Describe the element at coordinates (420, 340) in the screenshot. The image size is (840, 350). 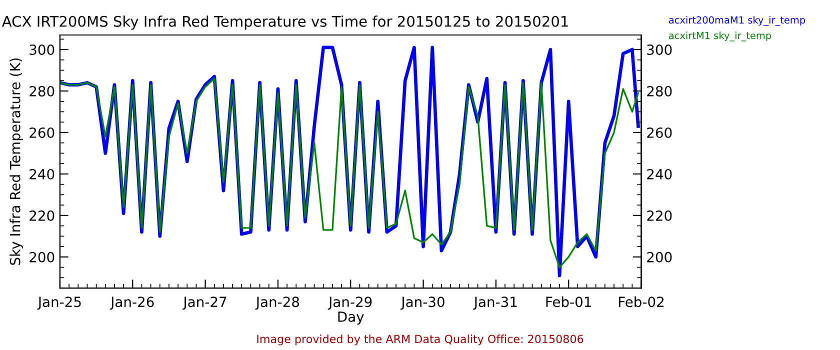
I see `text: Image provided by the ARM Data Quality Office: 20150806` at that location.